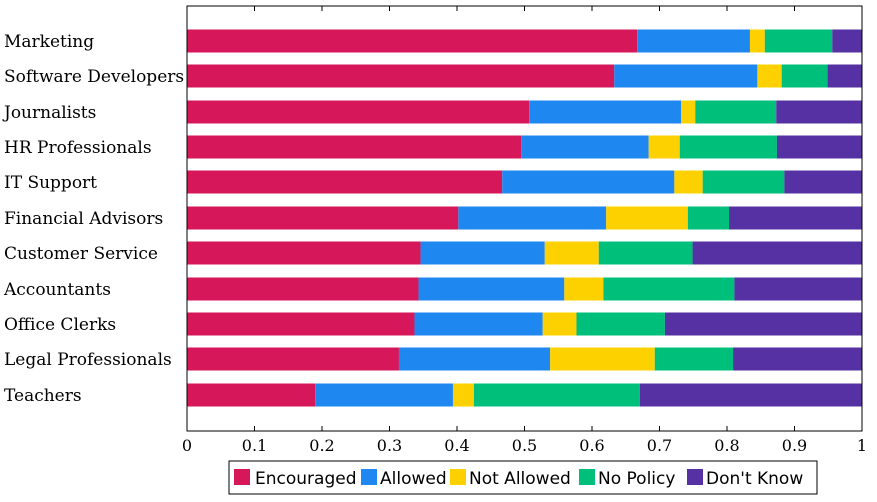 This screenshot has height=502, width=877. Describe the element at coordinates (321, 445) in the screenshot. I see `x-tick-label: 0.2` at that location.